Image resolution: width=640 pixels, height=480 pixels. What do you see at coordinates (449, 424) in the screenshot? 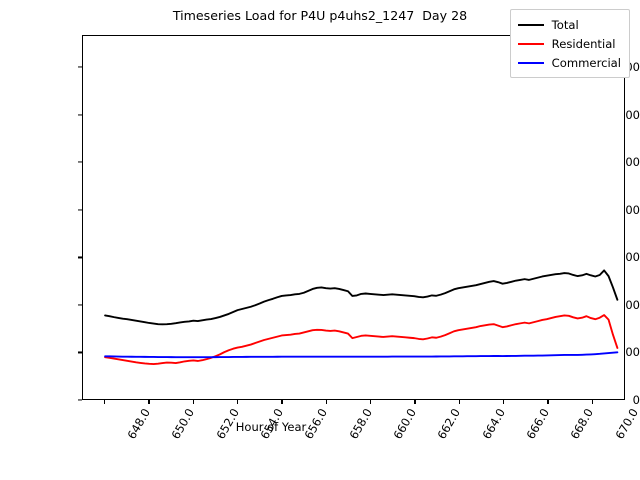
I see `x-tick-label: 662.0` at bounding box center [449, 424].